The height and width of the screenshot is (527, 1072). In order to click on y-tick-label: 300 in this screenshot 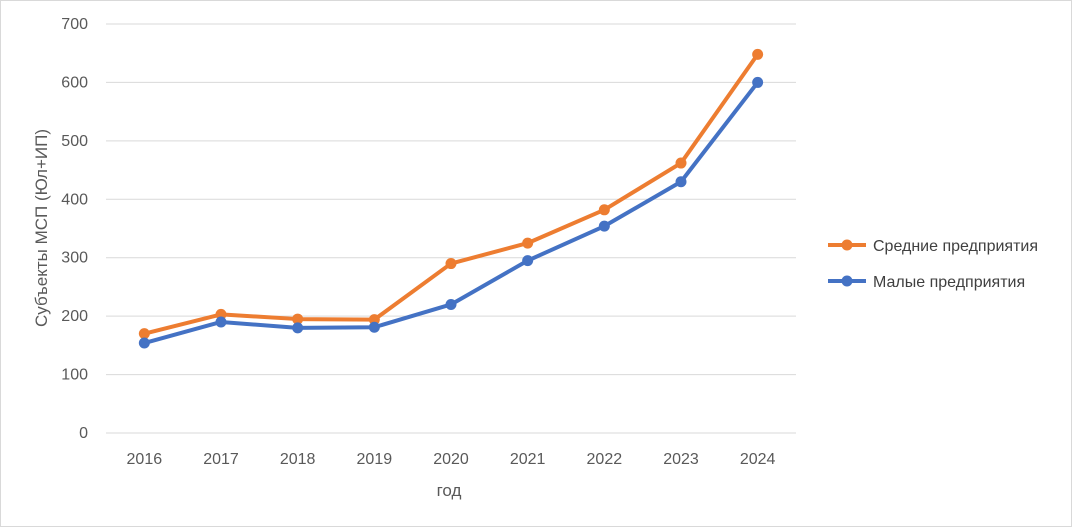, I will do `click(74, 258)`.